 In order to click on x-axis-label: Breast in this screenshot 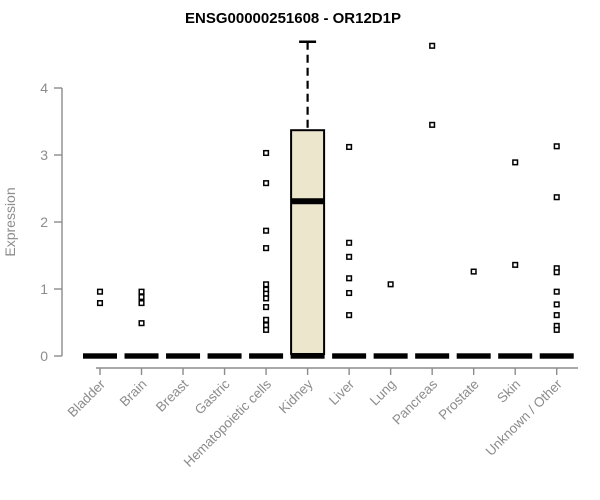, I will do `click(172, 395)`.